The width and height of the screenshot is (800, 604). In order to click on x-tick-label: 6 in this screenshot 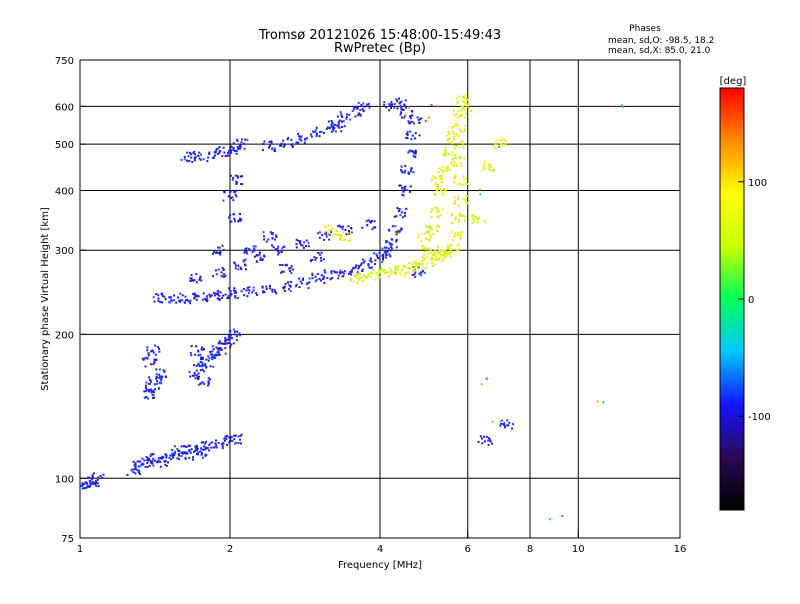, I will do `click(468, 549)`.